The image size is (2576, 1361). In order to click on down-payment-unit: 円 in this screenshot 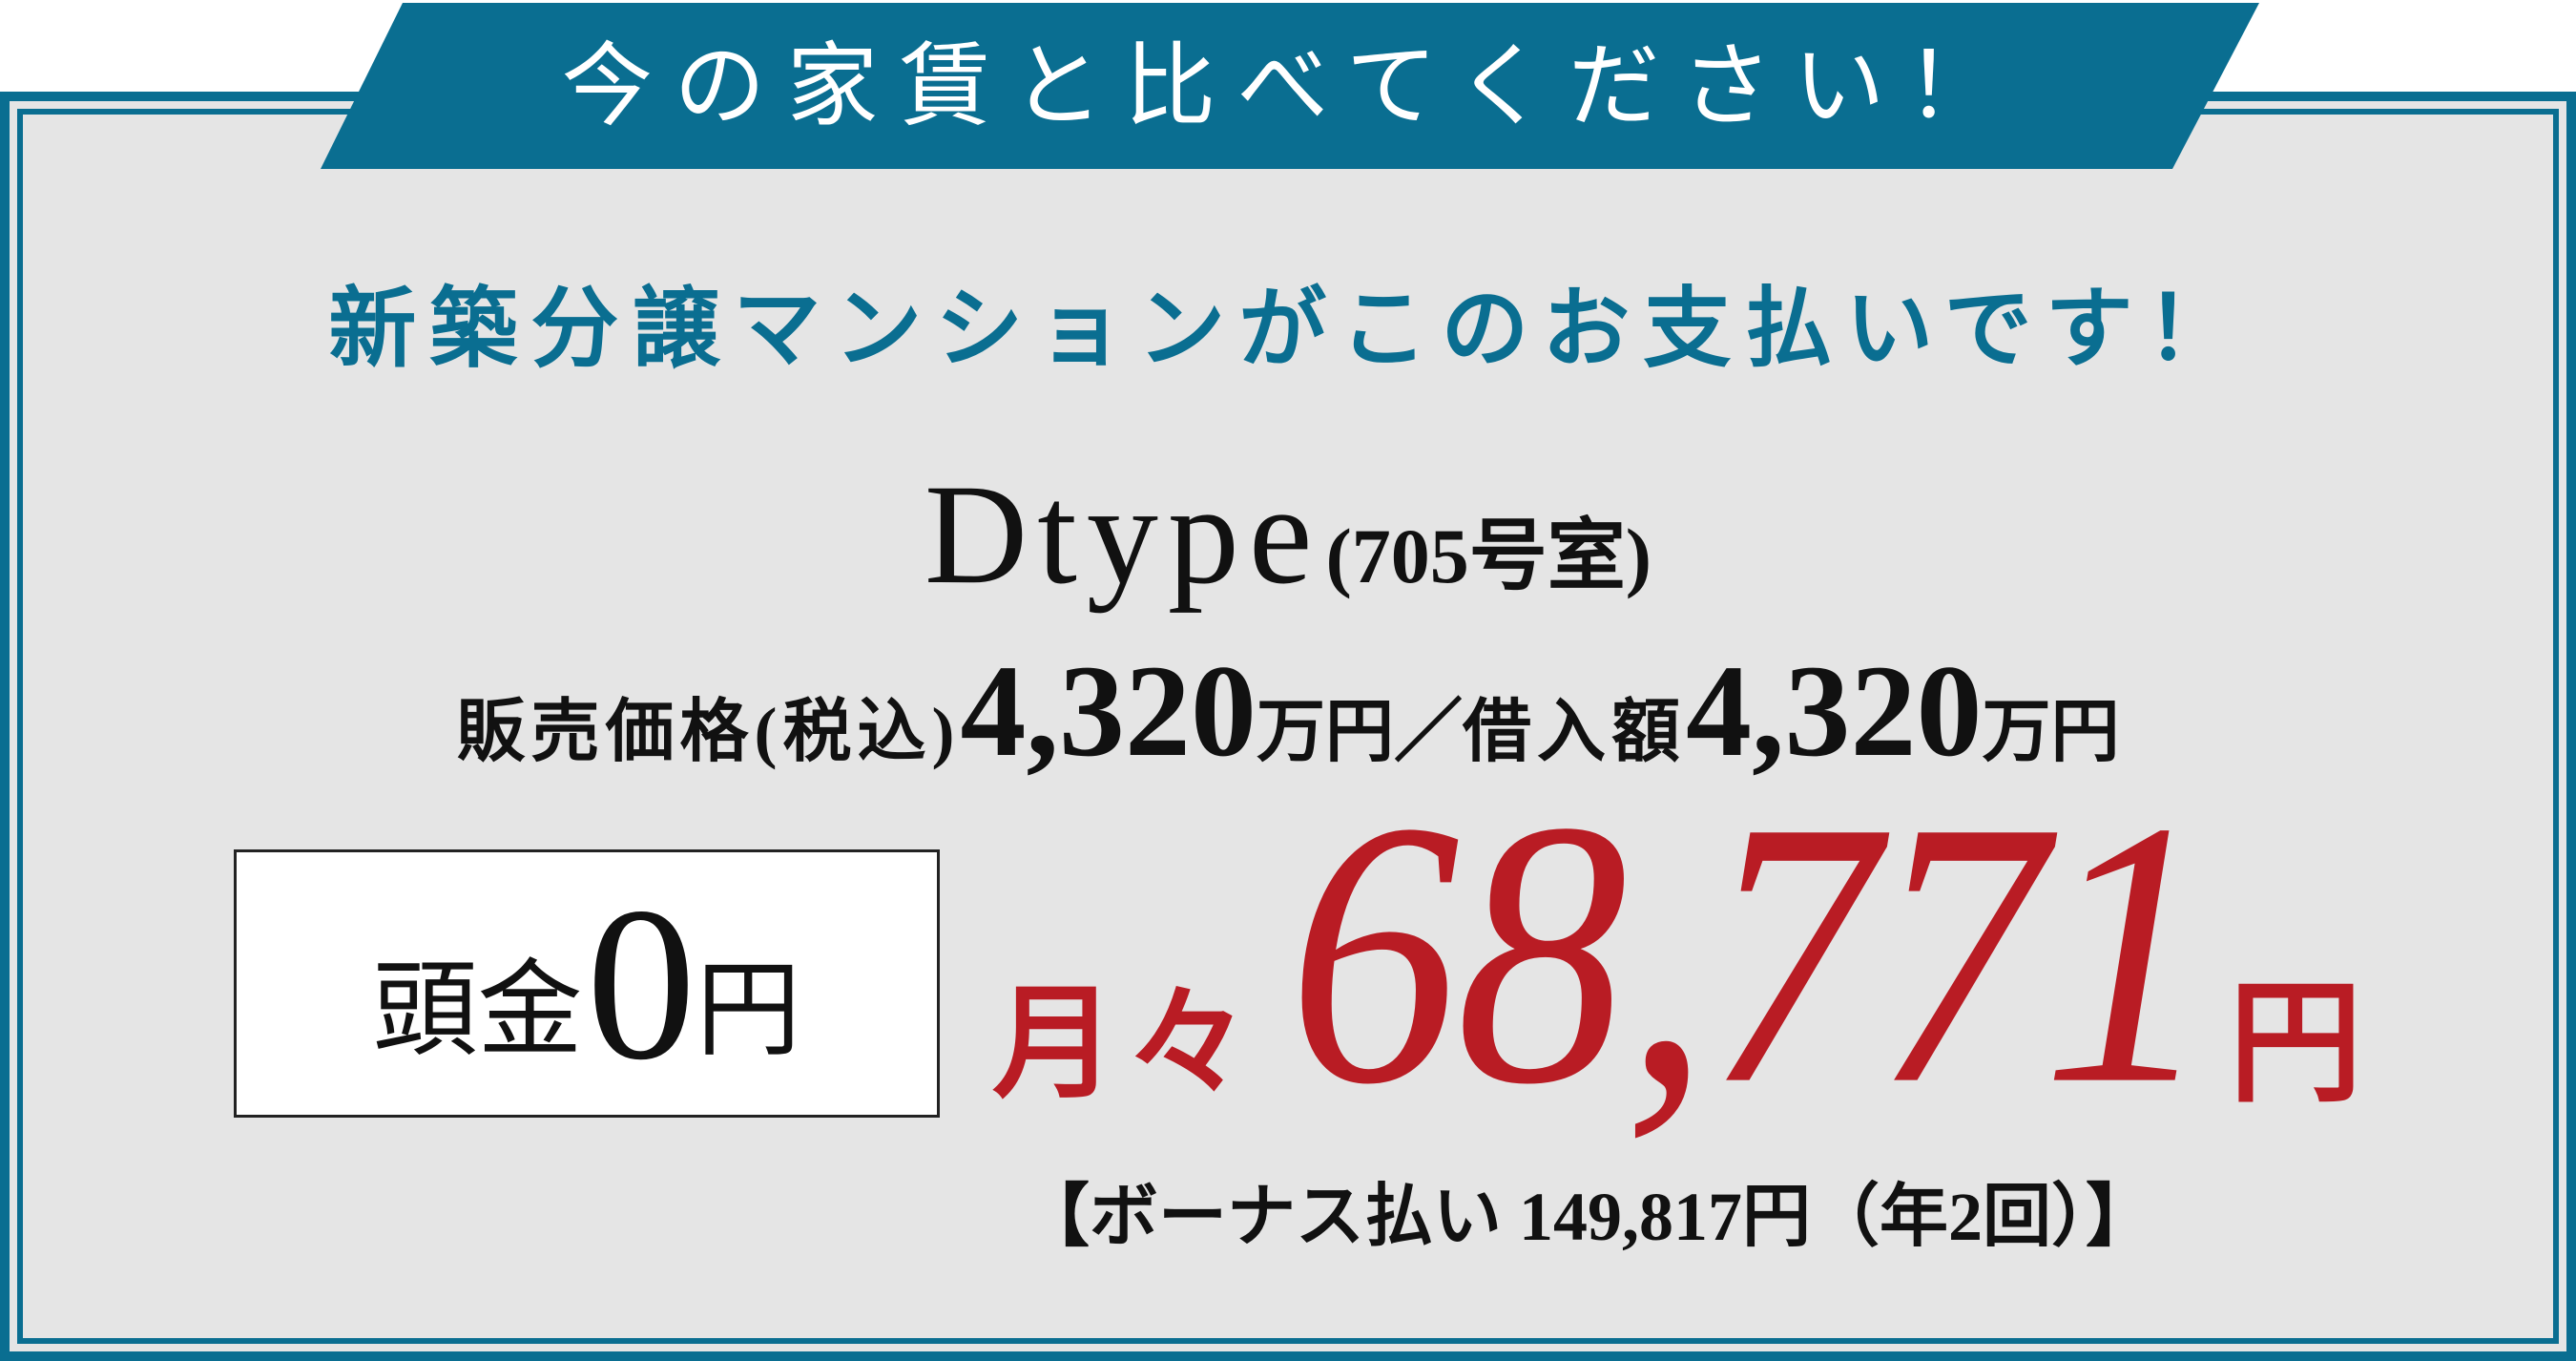, I will do `click(748, 1011)`.